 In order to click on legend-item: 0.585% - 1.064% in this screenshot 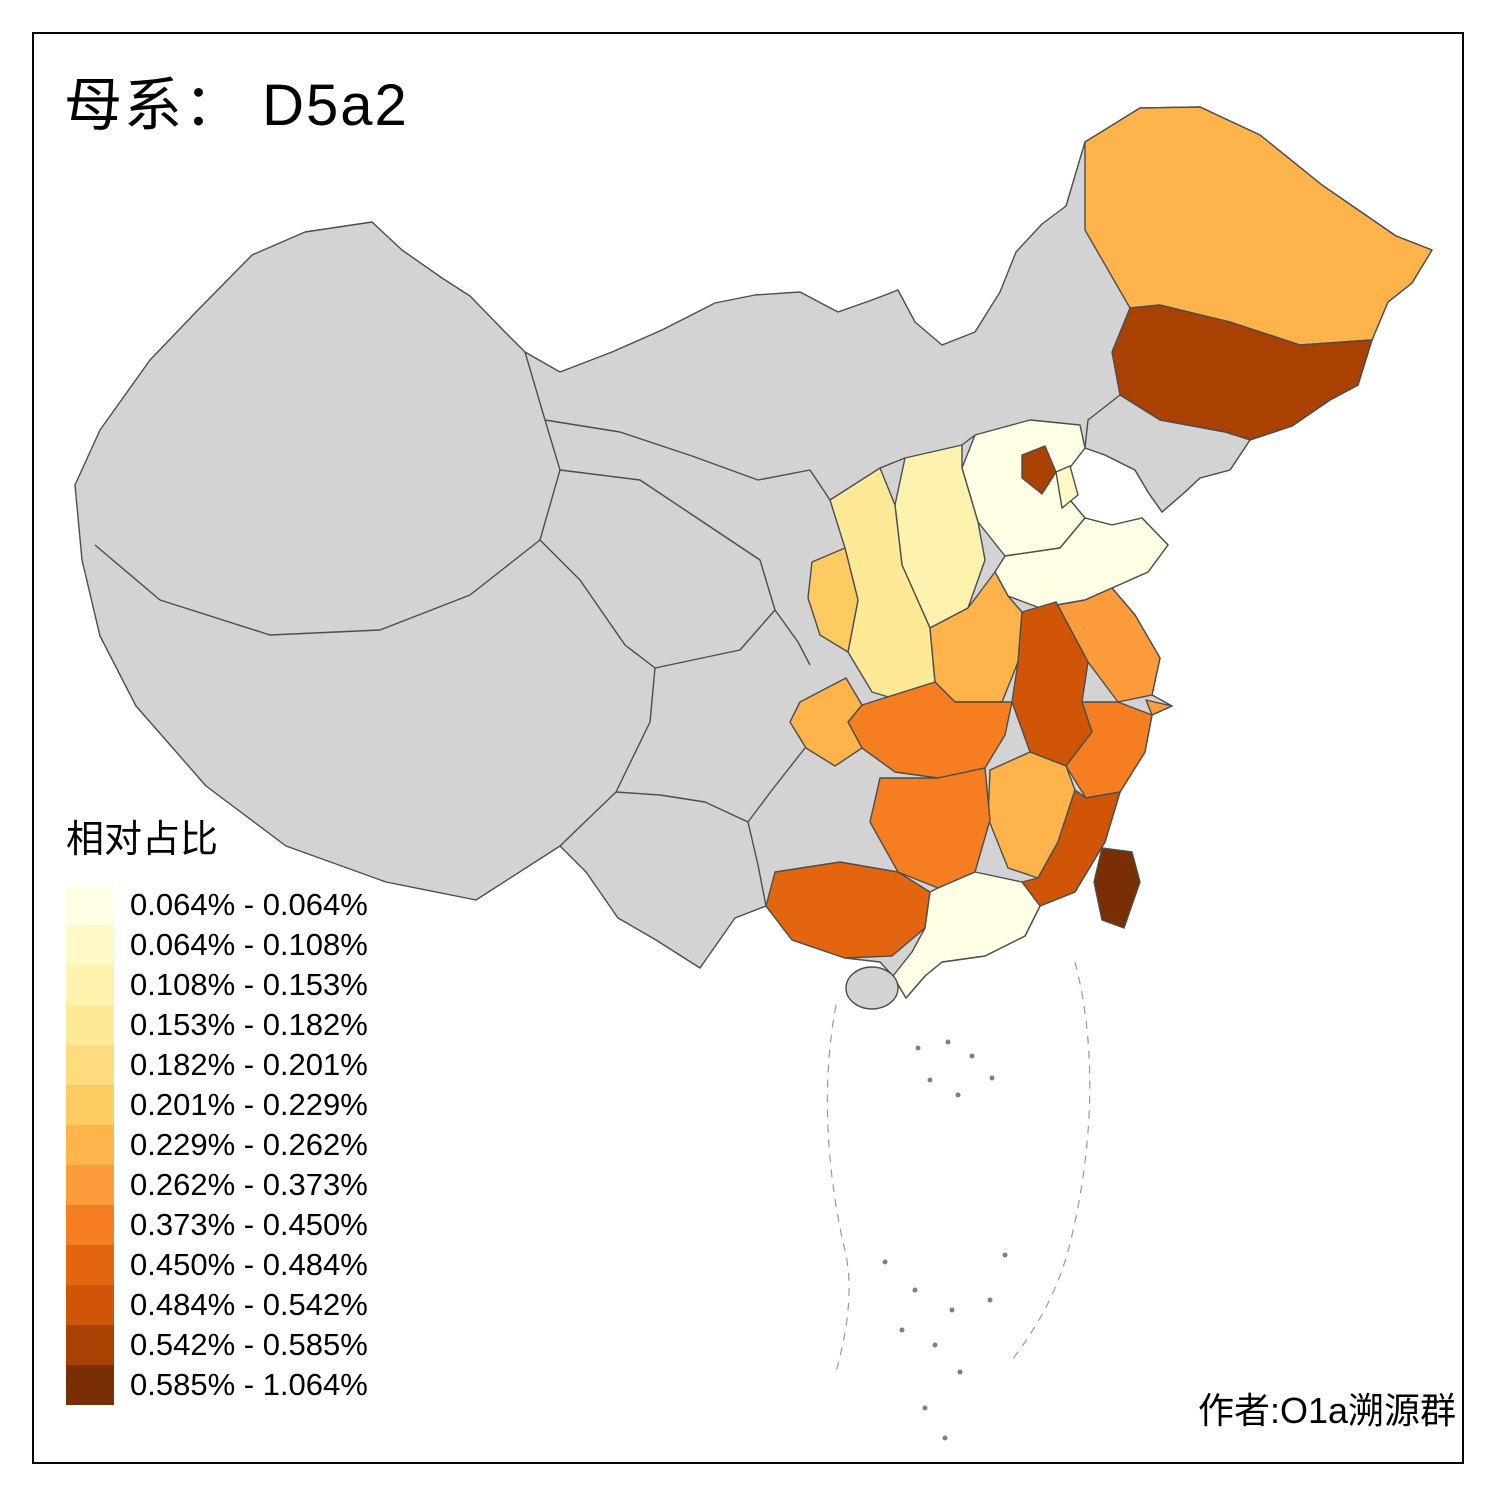, I will do `click(217, 1385)`.